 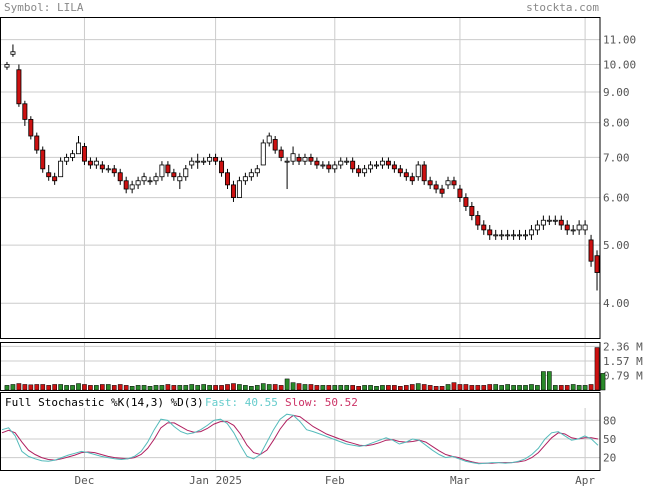 What do you see at coordinates (609, 420) in the screenshot?
I see `stochastic-tick-label: 80` at bounding box center [609, 420].